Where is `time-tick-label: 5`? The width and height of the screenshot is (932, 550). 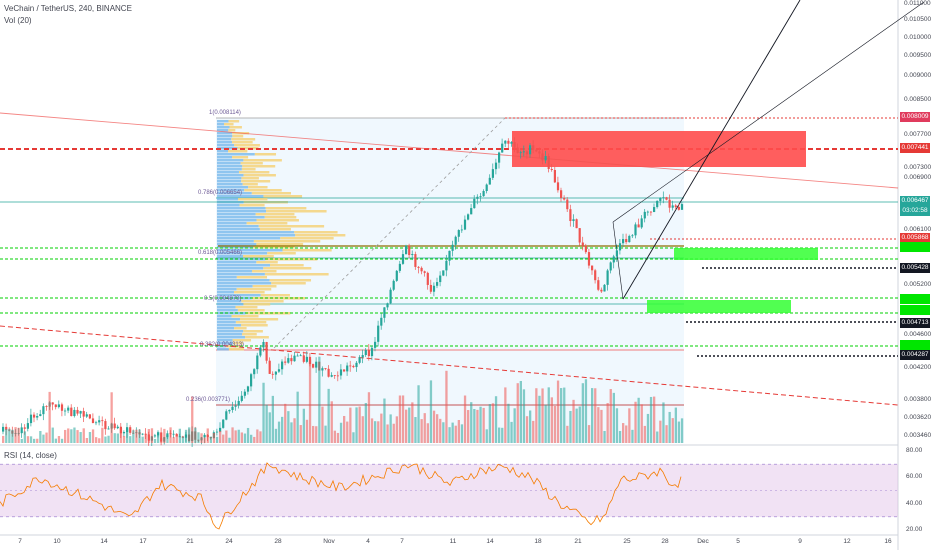
time-tick-label: 5 is located at coordinates (738, 541).